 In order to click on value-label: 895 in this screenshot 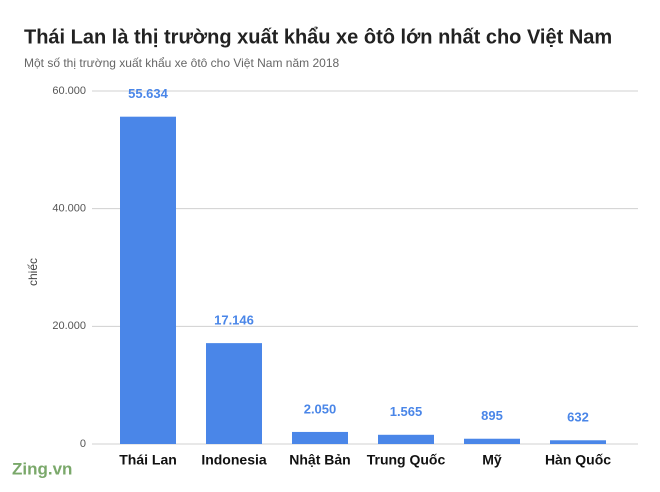, I will do `click(492, 415)`.